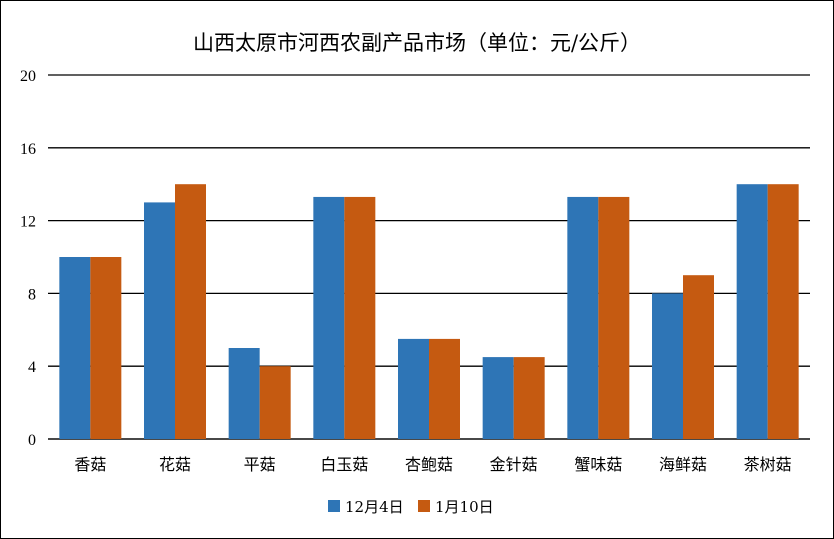 The height and width of the screenshot is (539, 834). What do you see at coordinates (417, 43) in the screenshot?
I see `chart-title: 山西太原市河西农副产品市场（单位：元/公斤）` at bounding box center [417, 43].